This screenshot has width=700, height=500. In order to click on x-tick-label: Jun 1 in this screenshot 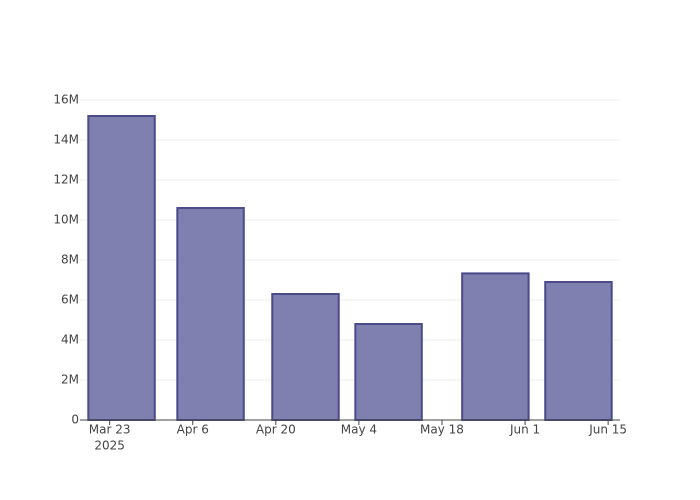, I will do `click(524, 430)`.